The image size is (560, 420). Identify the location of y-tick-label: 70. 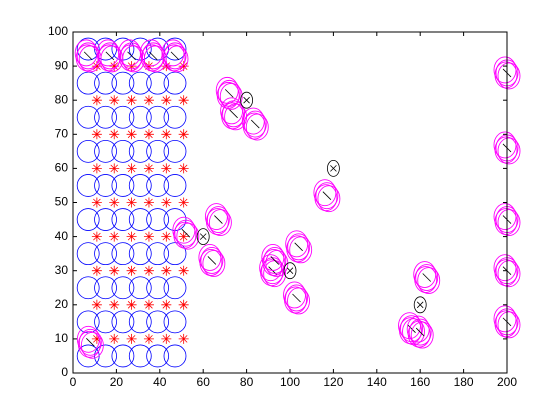
(62, 133).